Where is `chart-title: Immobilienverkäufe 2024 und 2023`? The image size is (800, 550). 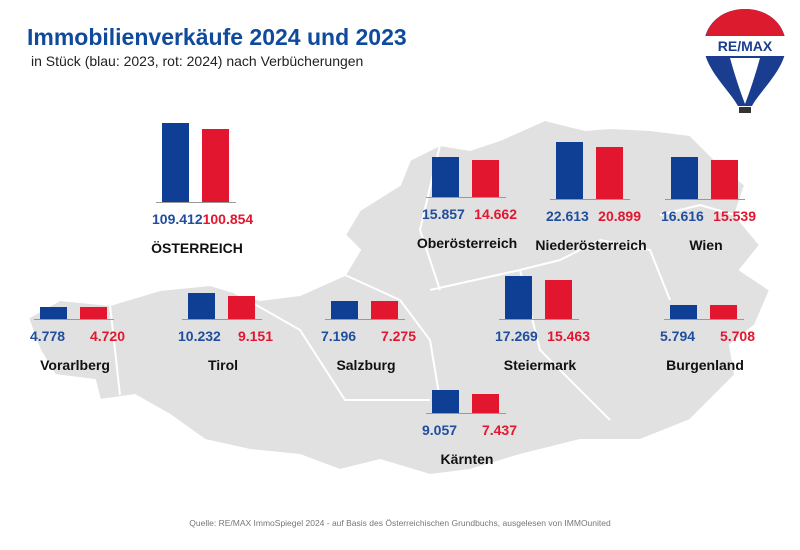
chart-title: Immobilienverkäufe 2024 und 2023 is located at coordinates (217, 37).